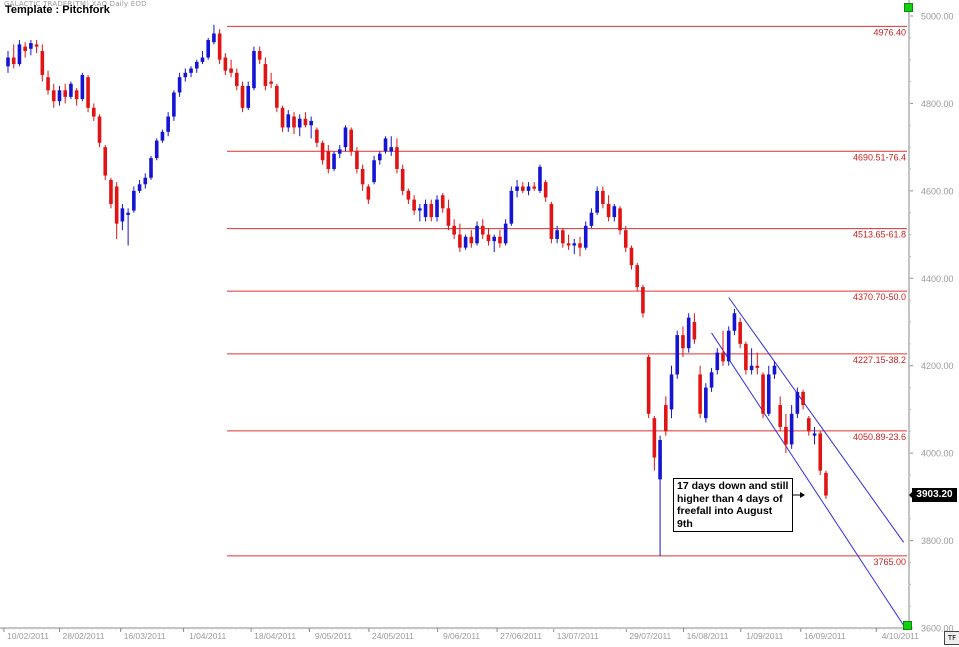  I want to click on y-tick-label: 3600.00, so click(937, 629).